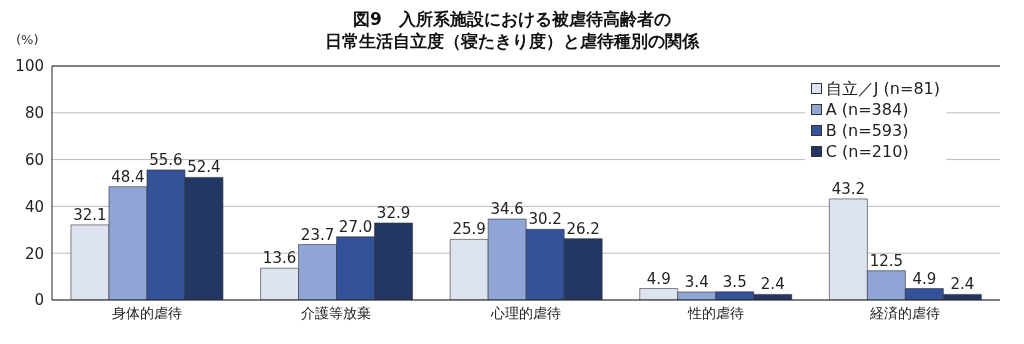 The image size is (1024, 344). I want to click on x-tick-label: 介護等放棄, so click(336, 312).